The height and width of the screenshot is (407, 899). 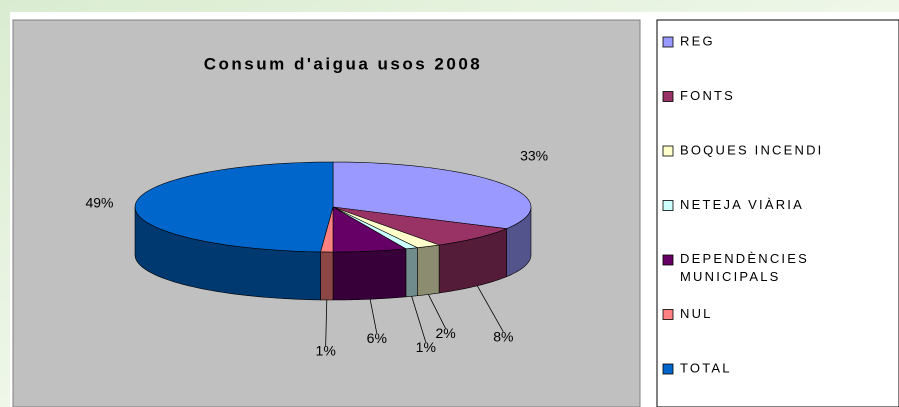 What do you see at coordinates (696, 313) in the screenshot?
I see `legend-label: NUL` at bounding box center [696, 313].